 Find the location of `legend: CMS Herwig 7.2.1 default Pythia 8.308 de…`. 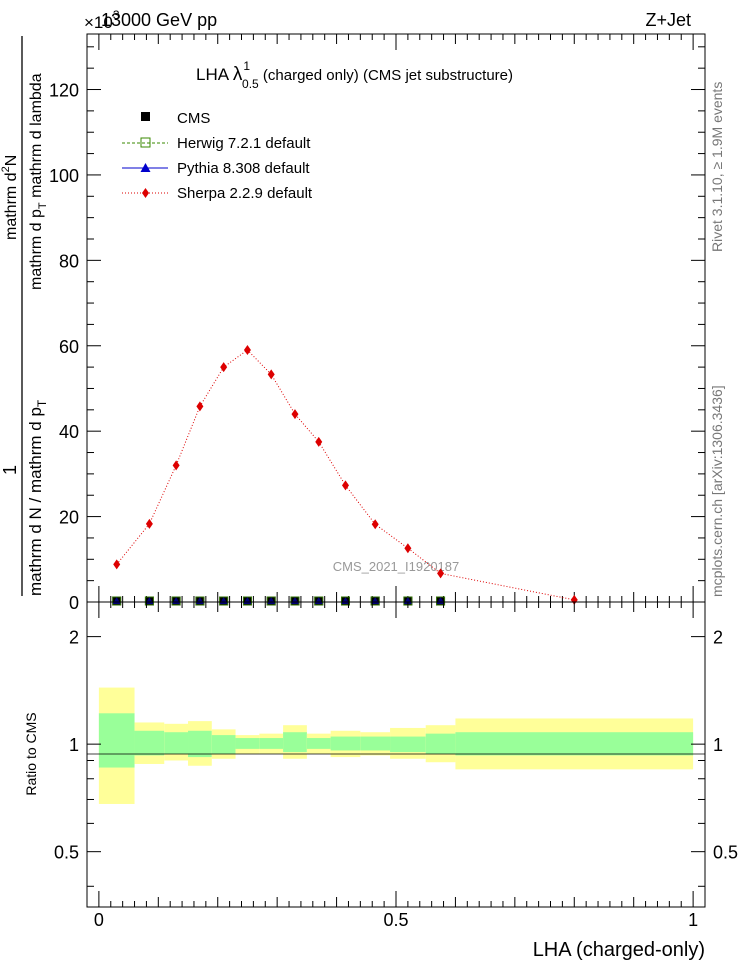

legend: CMS Herwig 7.2.1 default Pythia 8.308 de… is located at coordinates (217, 156).